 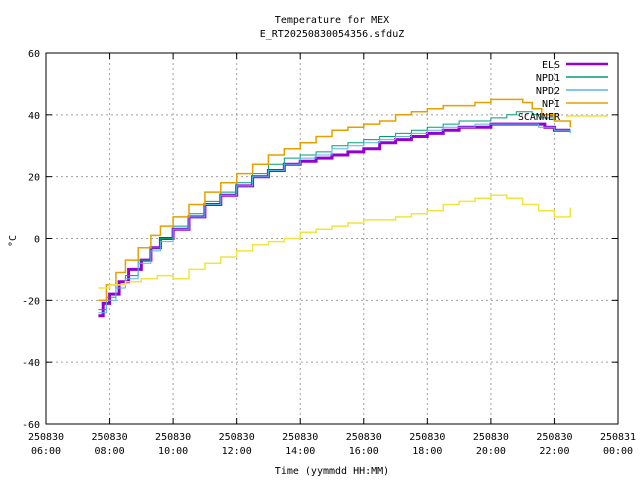 I want to click on x-tick-label: 250830 20:00, so click(x=491, y=444).